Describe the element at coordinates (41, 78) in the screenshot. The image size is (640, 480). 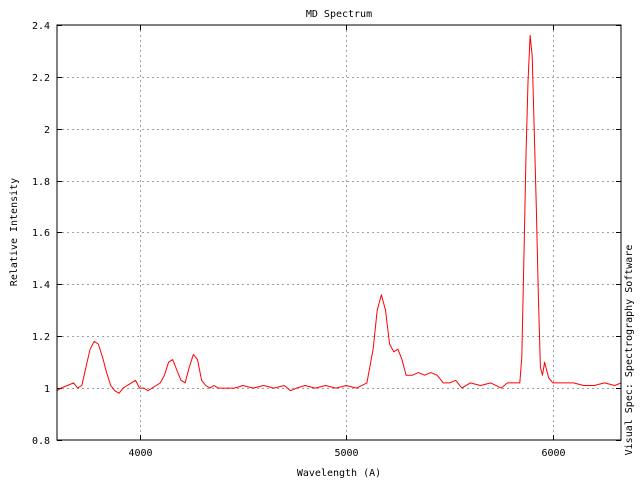
I see `y-tick-label: 2.2` at that location.